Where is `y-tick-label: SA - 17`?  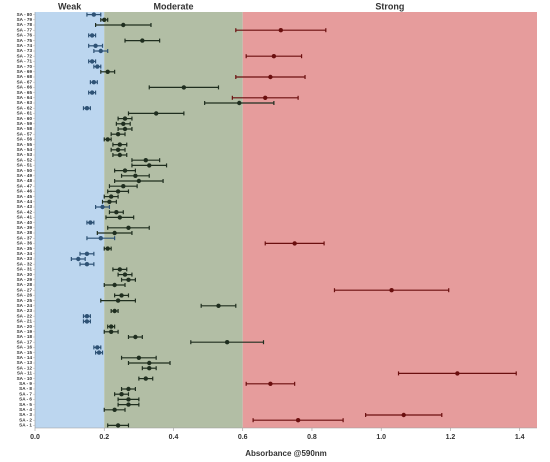
y-tick-label: SA - 17 is located at coordinates (25, 341).